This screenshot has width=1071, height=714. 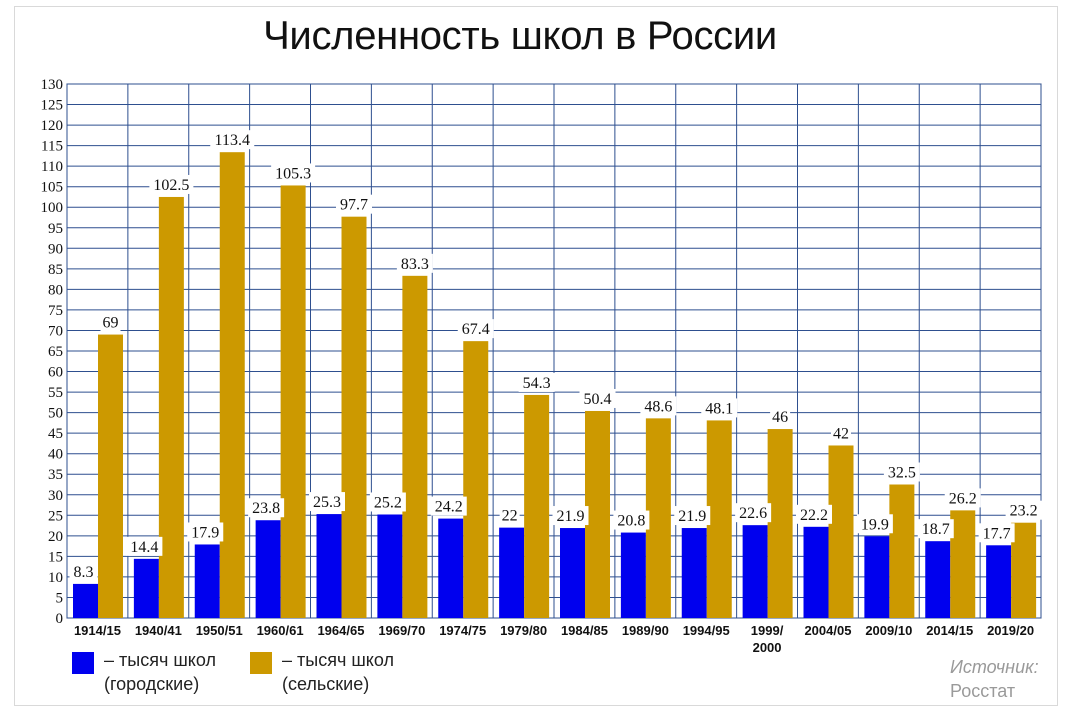 I want to click on source-note: Источник: Росстат, so click(x=994, y=679).